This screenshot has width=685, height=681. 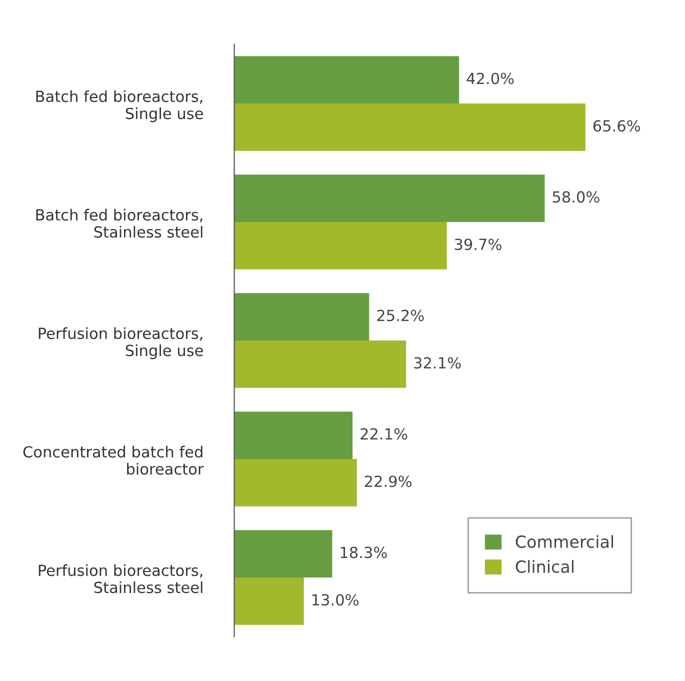 I want to click on data-label: 65.6%, so click(x=616, y=126).